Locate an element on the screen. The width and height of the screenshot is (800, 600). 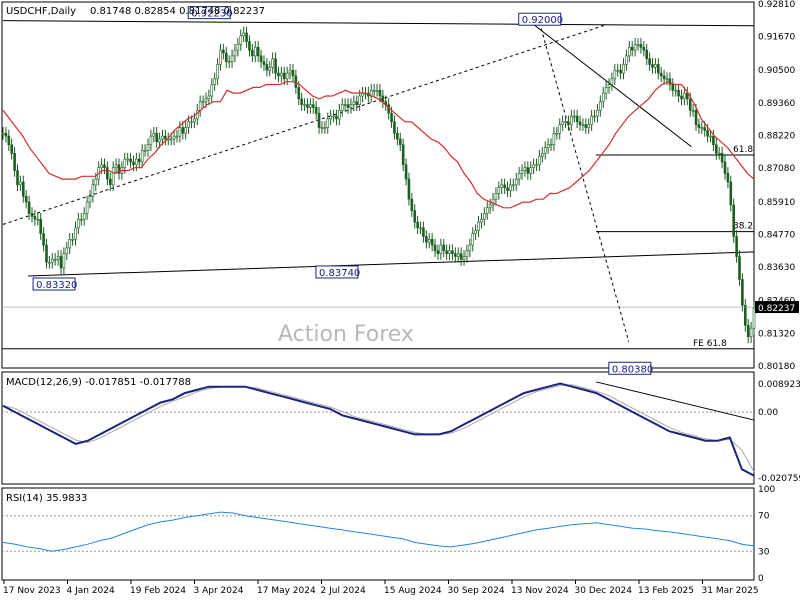
price-ytick-10: 0.81320 is located at coordinates (776, 334).